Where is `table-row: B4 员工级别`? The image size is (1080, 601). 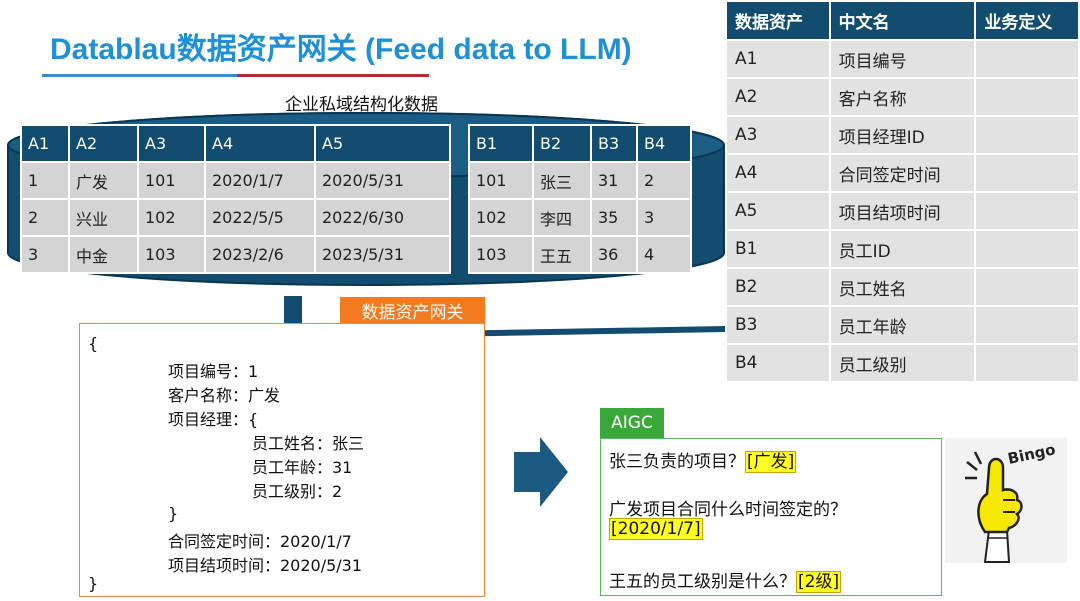
table-row: B4 员工级别 is located at coordinates (902, 363).